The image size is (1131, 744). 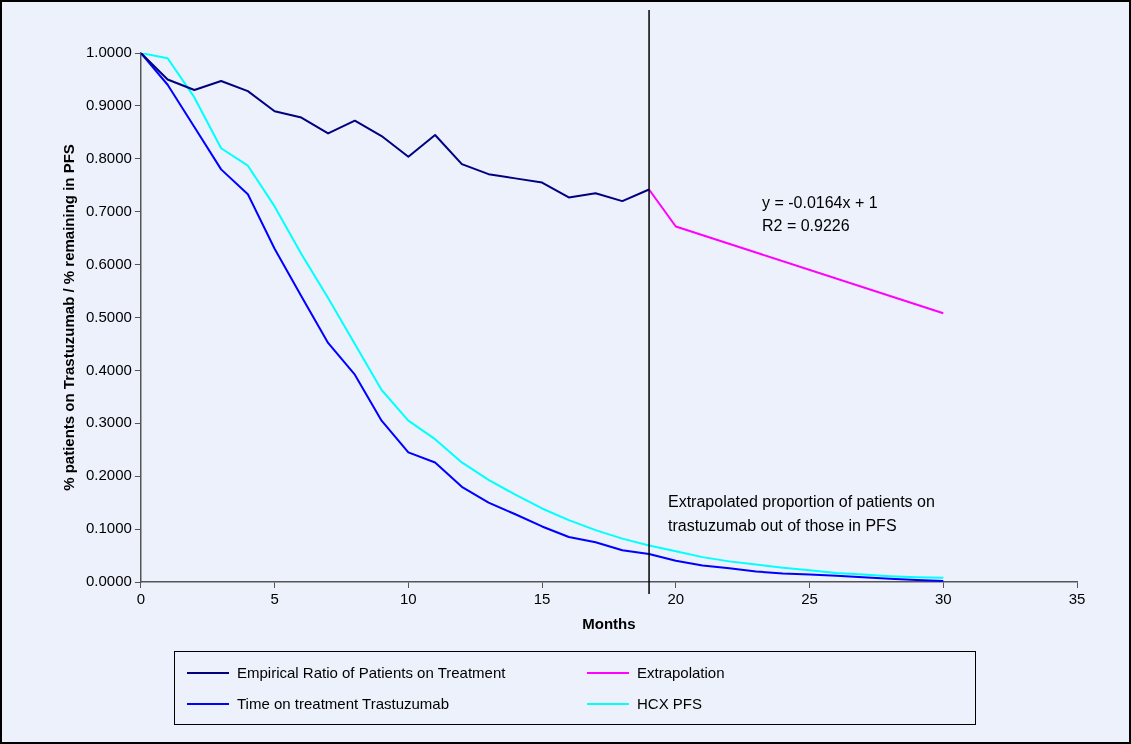 What do you see at coordinates (609, 624) in the screenshot?
I see `x-axis-title: Months` at bounding box center [609, 624].